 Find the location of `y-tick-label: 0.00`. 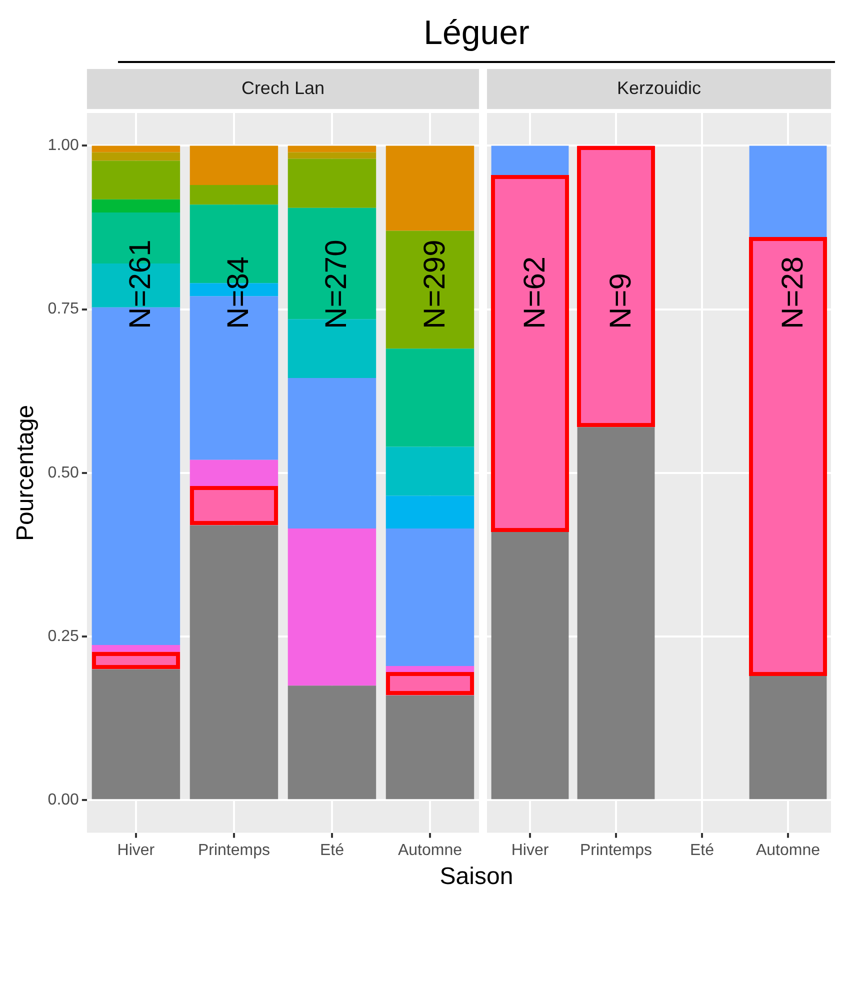

y-tick-label: 0.00 is located at coordinates (64, 799).